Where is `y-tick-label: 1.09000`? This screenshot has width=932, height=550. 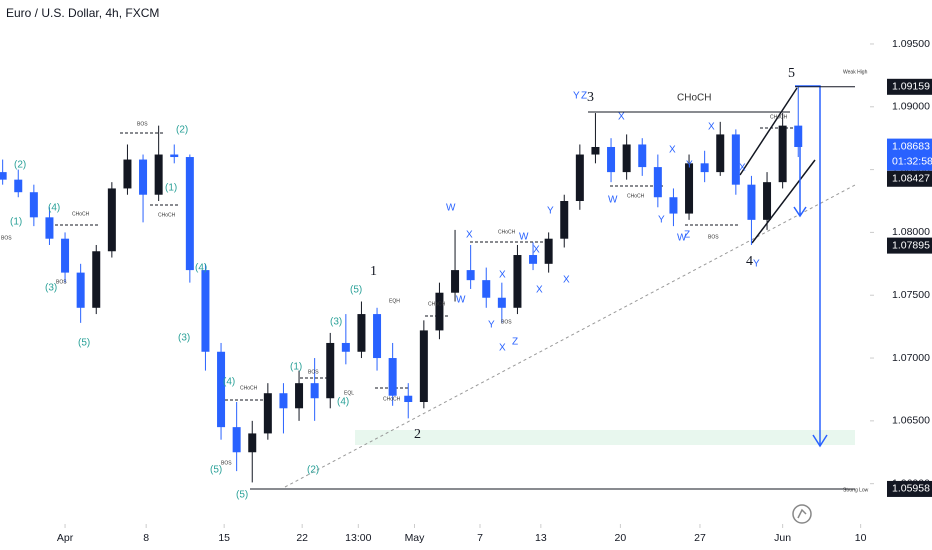
y-tick-label: 1.09000 is located at coordinates (911, 107).